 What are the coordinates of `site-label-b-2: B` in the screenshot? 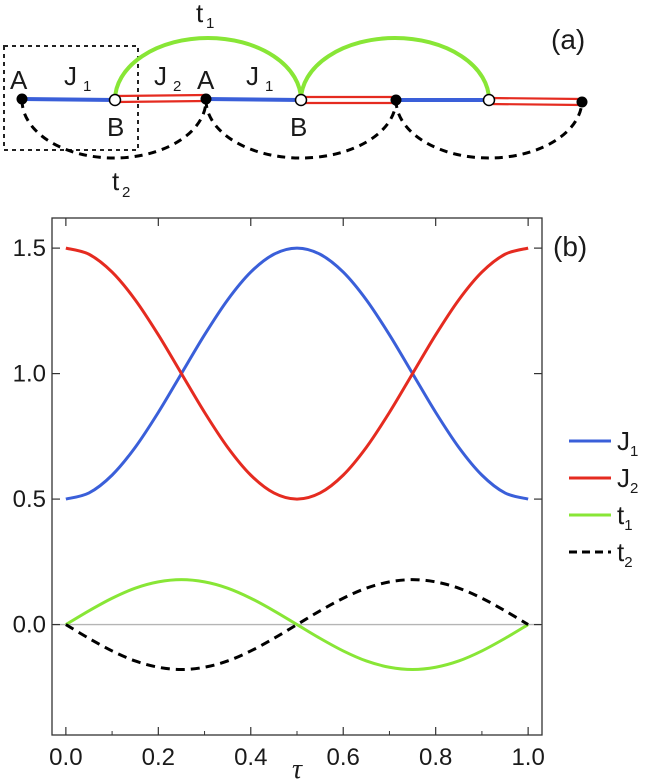 It's located at (298, 127).